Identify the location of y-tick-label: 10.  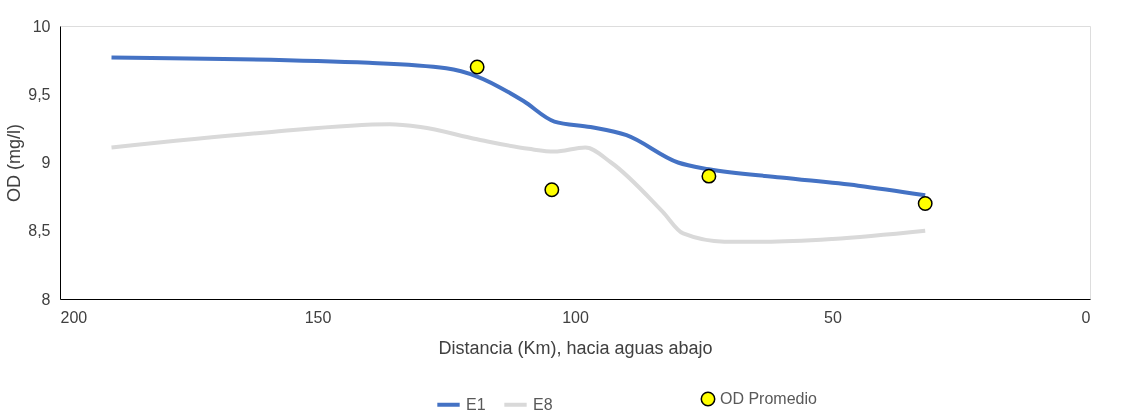
(41, 26).